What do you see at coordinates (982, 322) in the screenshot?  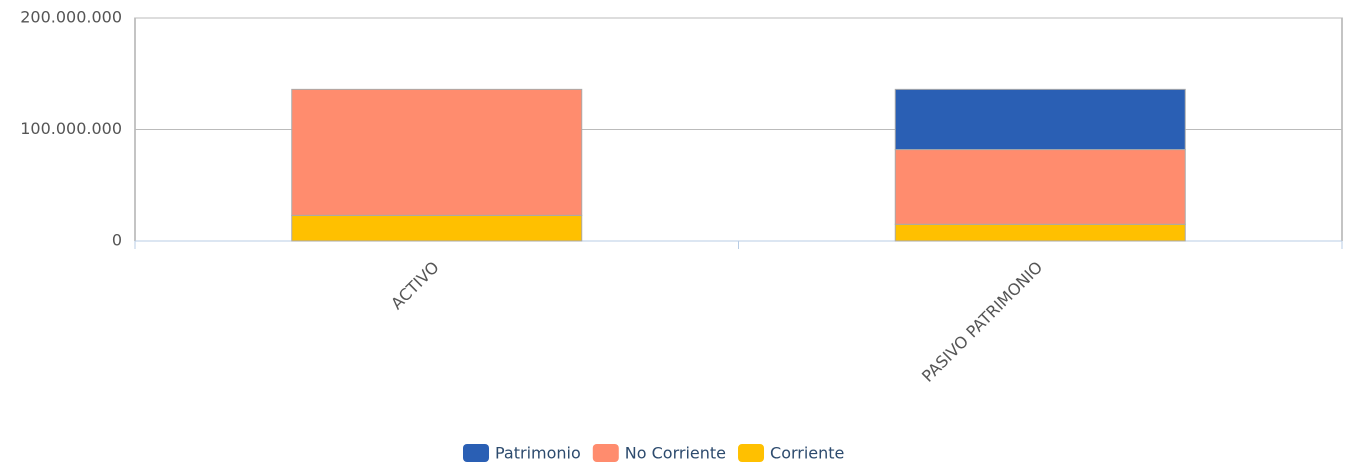 I see `x-tick-label: PASIVO PATRIMONIO` at bounding box center [982, 322].